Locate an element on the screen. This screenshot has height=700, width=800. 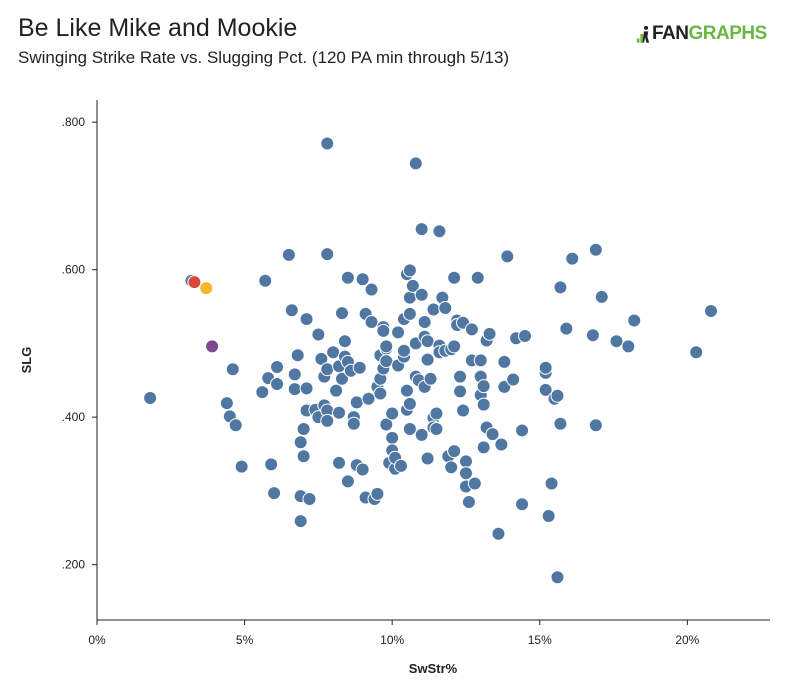
chart-title: Be Like Mike and Mookie is located at coordinates (158, 28).